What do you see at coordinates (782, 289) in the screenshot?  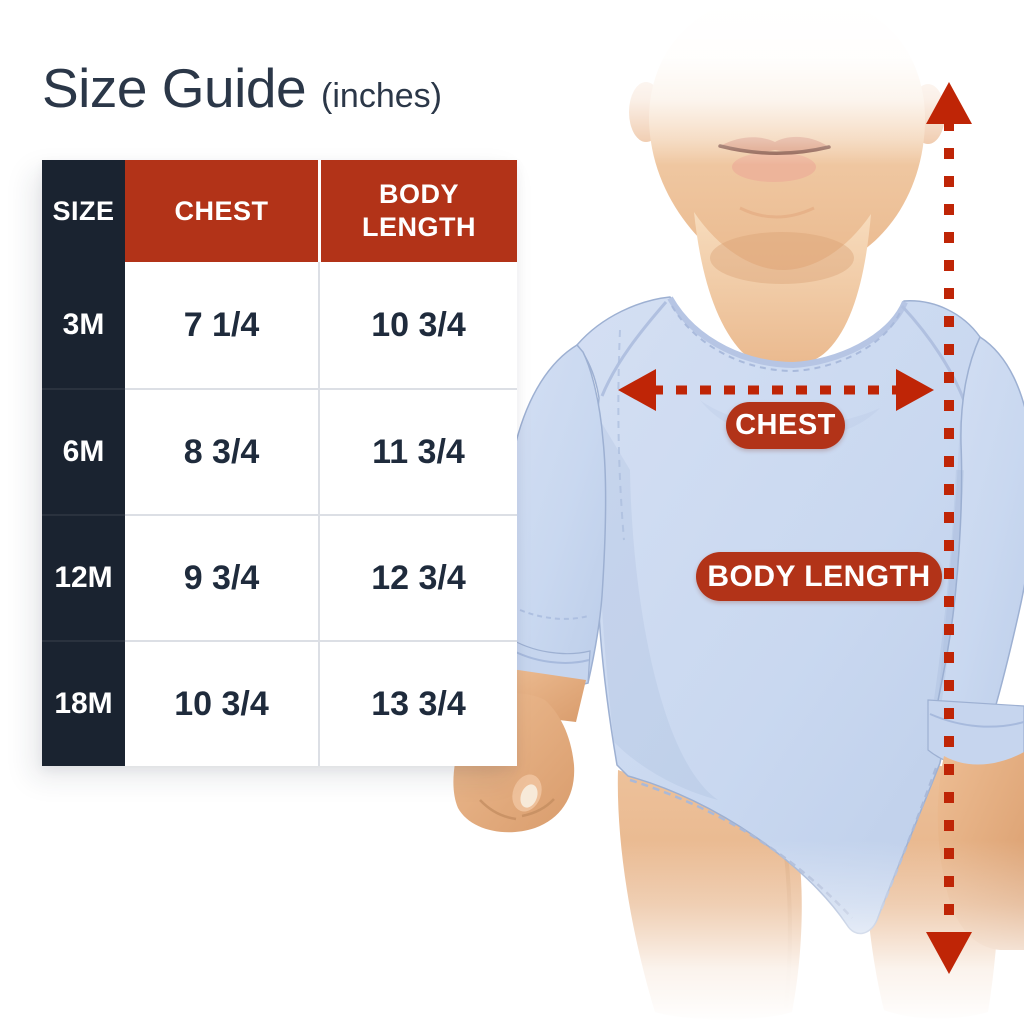 I see `baby-neck` at bounding box center [782, 289].